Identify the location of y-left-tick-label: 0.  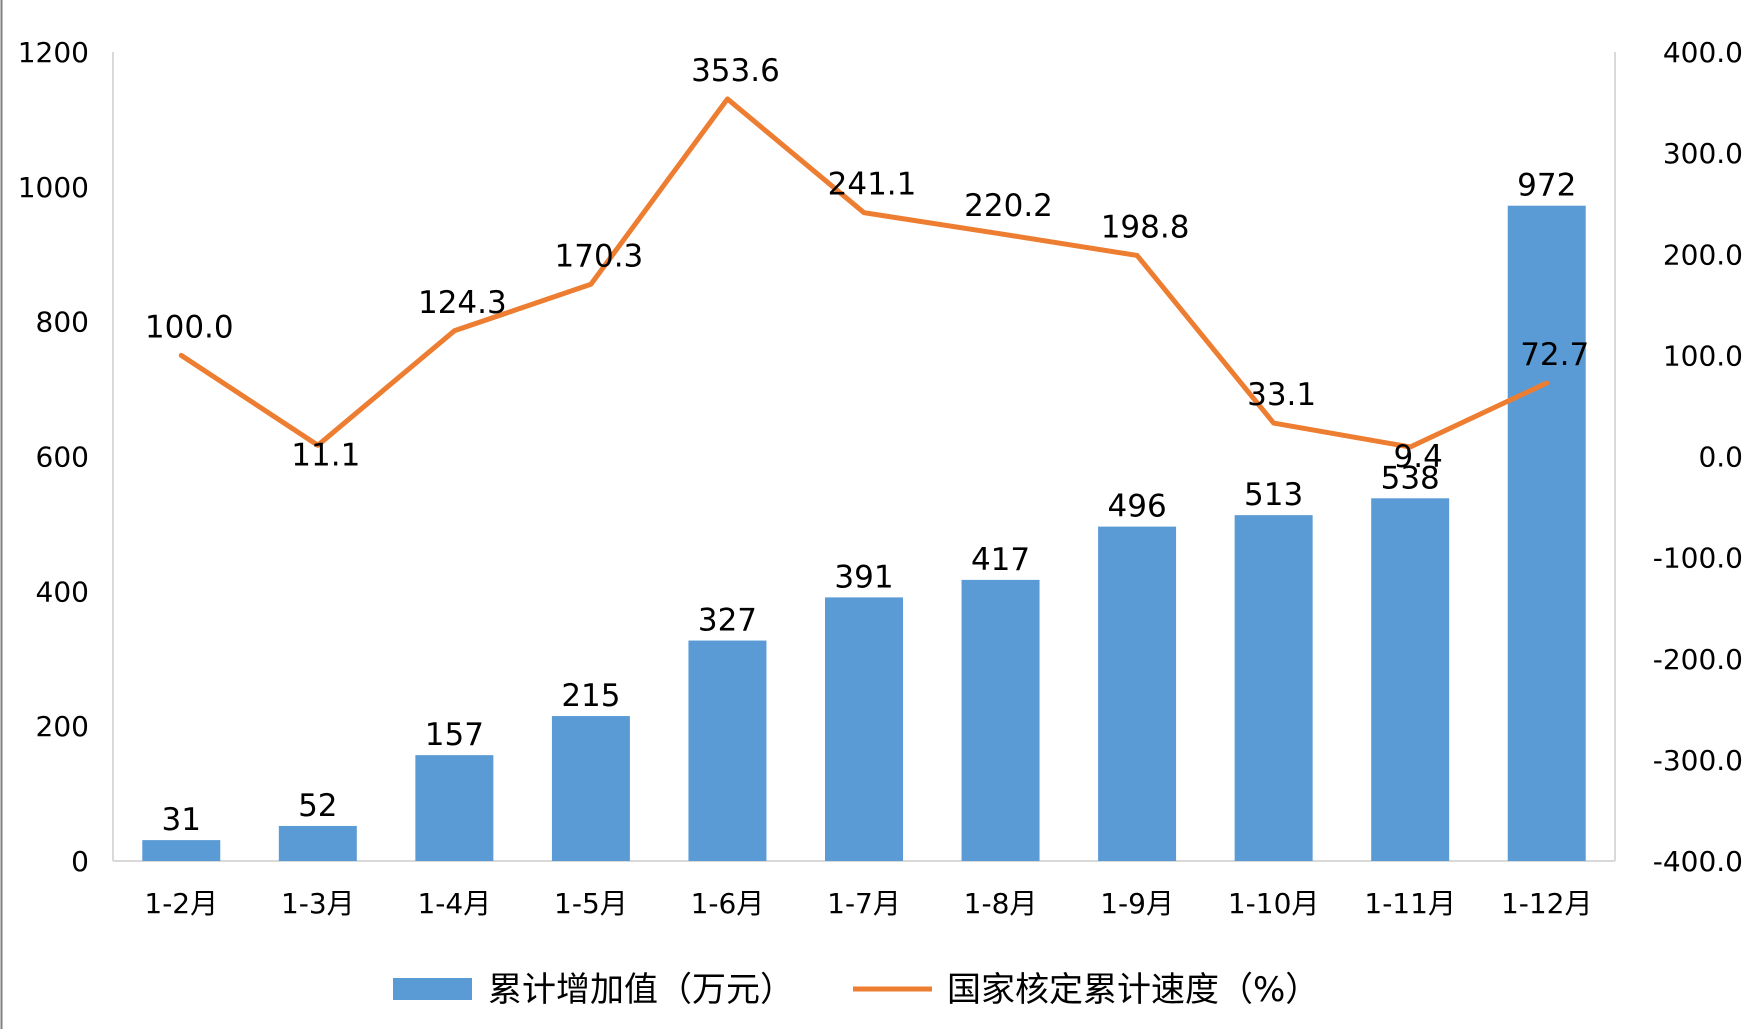
(80, 861).